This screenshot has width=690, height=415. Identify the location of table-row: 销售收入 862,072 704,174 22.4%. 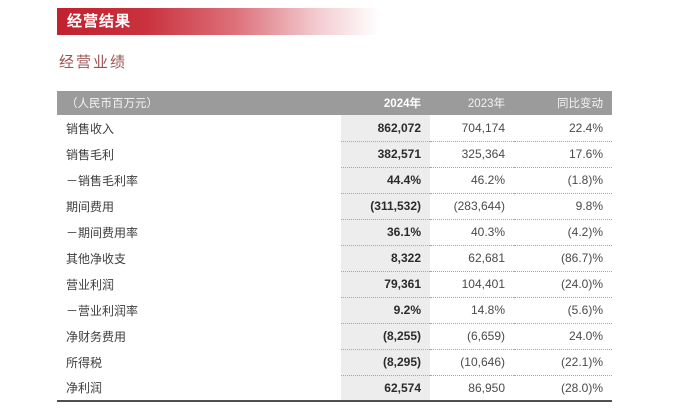
(334, 128).